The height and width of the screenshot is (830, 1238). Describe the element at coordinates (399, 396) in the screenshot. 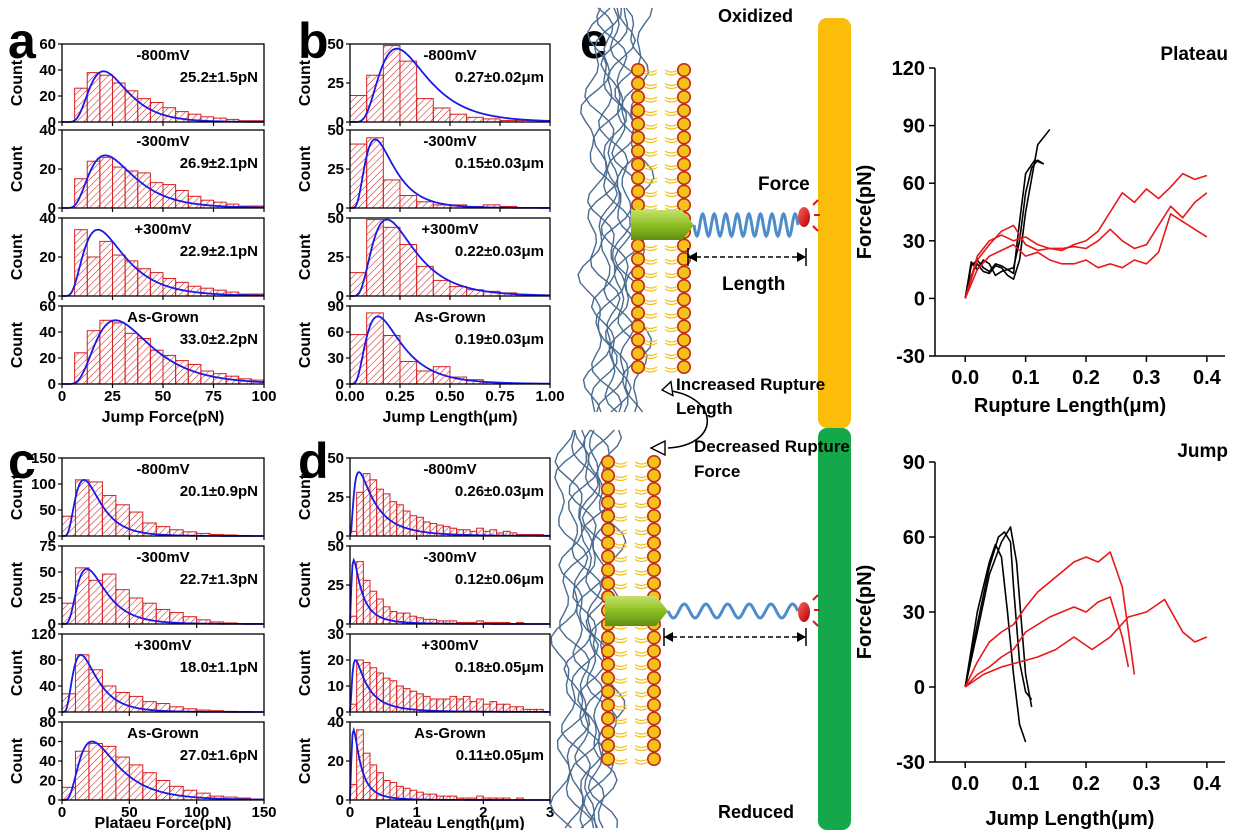

I see `x-tick-label: 0.25` at that location.